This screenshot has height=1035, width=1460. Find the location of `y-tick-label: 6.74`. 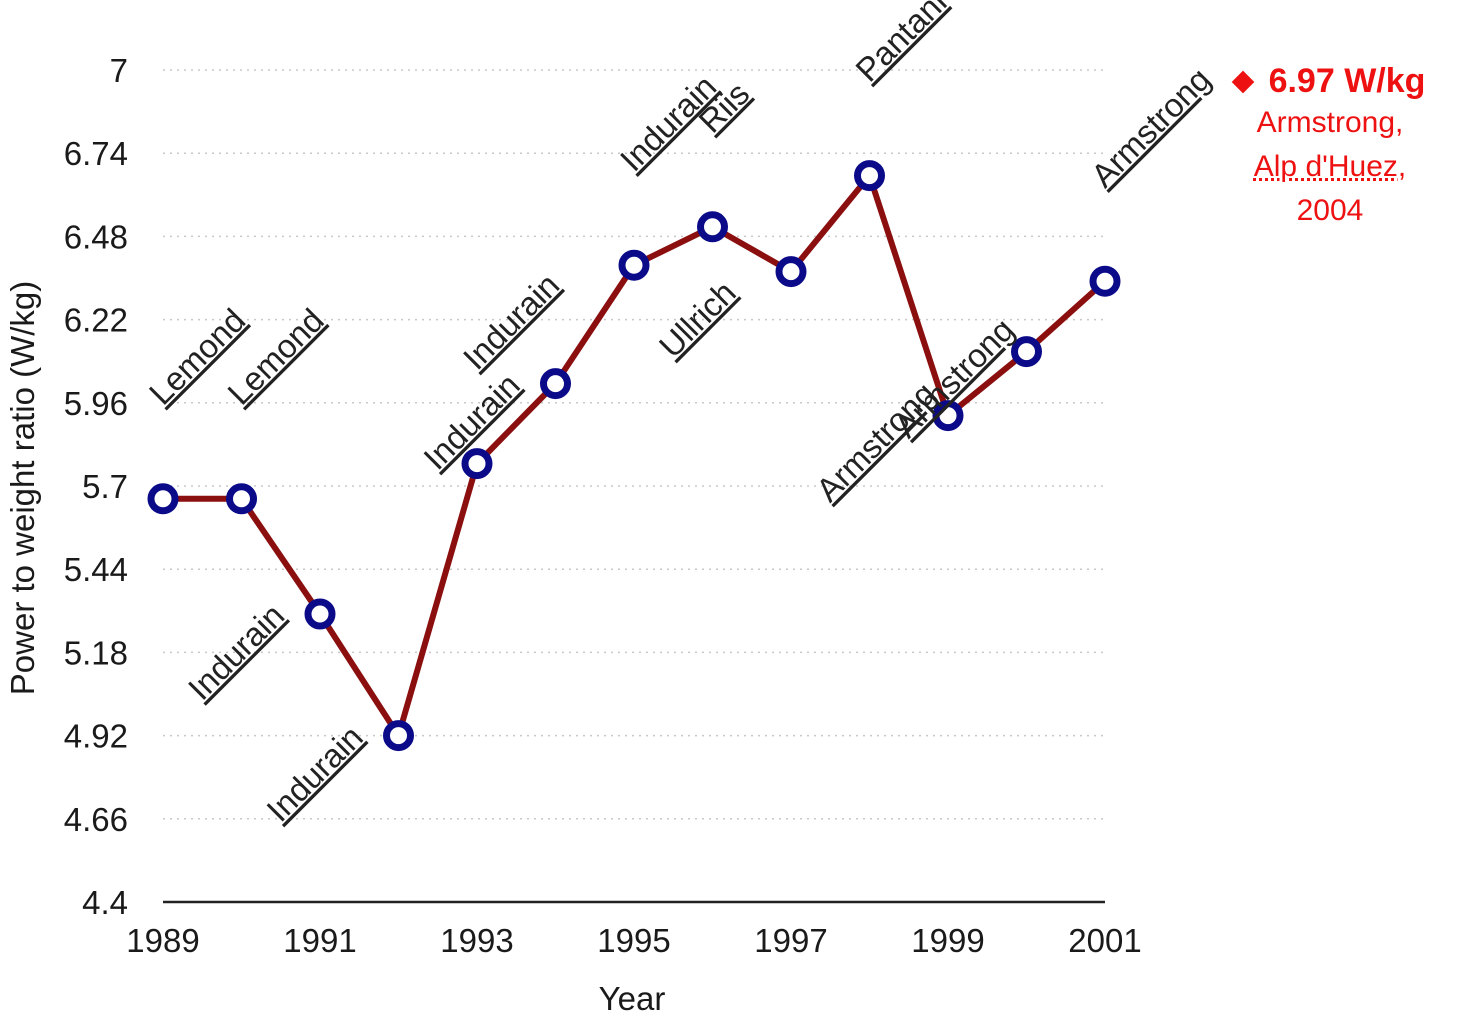

y-tick-label: 6.74 is located at coordinates (96, 153).